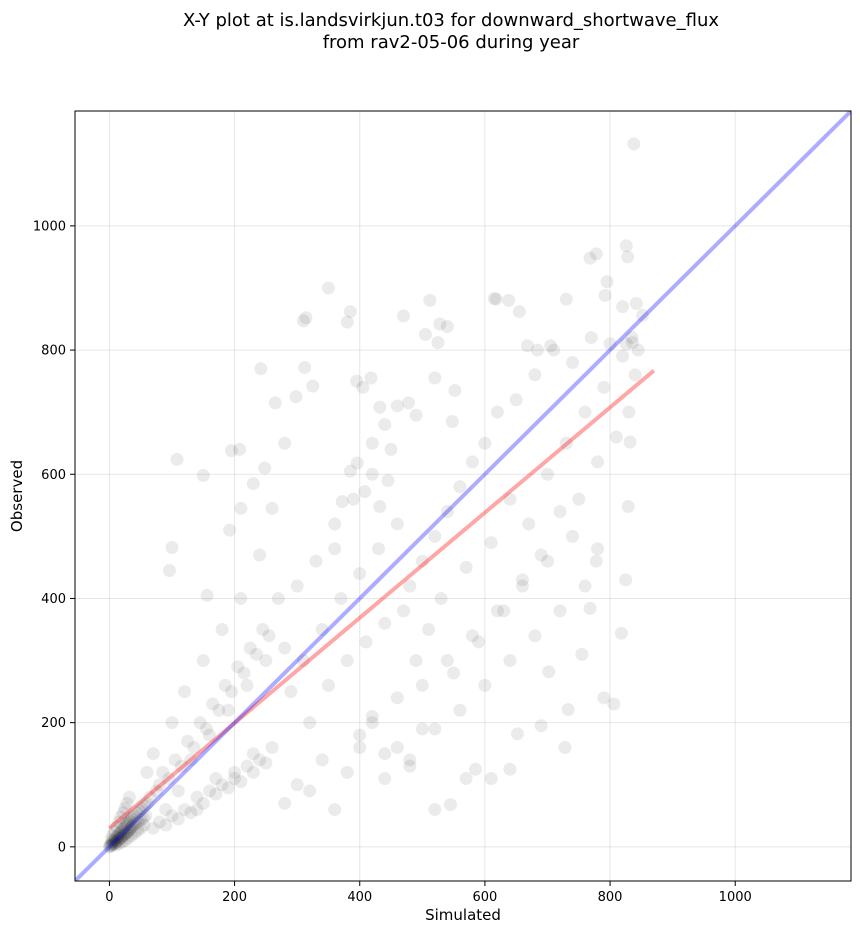  Describe the element at coordinates (17, 496) in the screenshot. I see `y-axis-label: Observed` at that location.